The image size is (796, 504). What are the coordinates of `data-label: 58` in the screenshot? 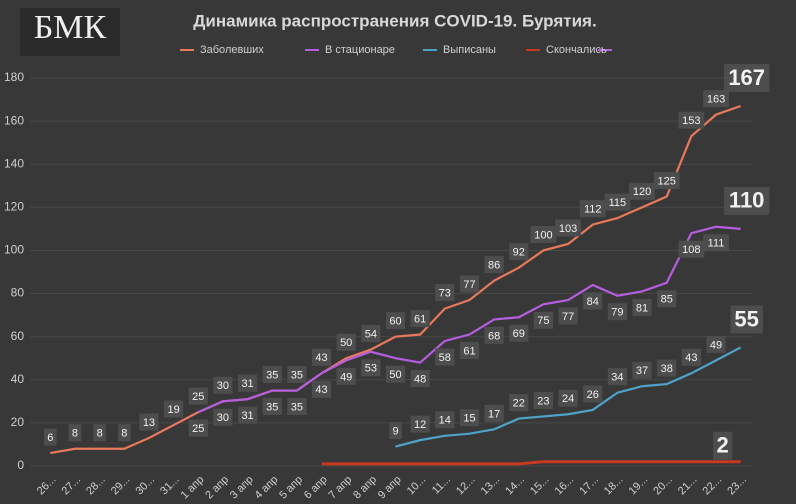 It's located at (445, 358).